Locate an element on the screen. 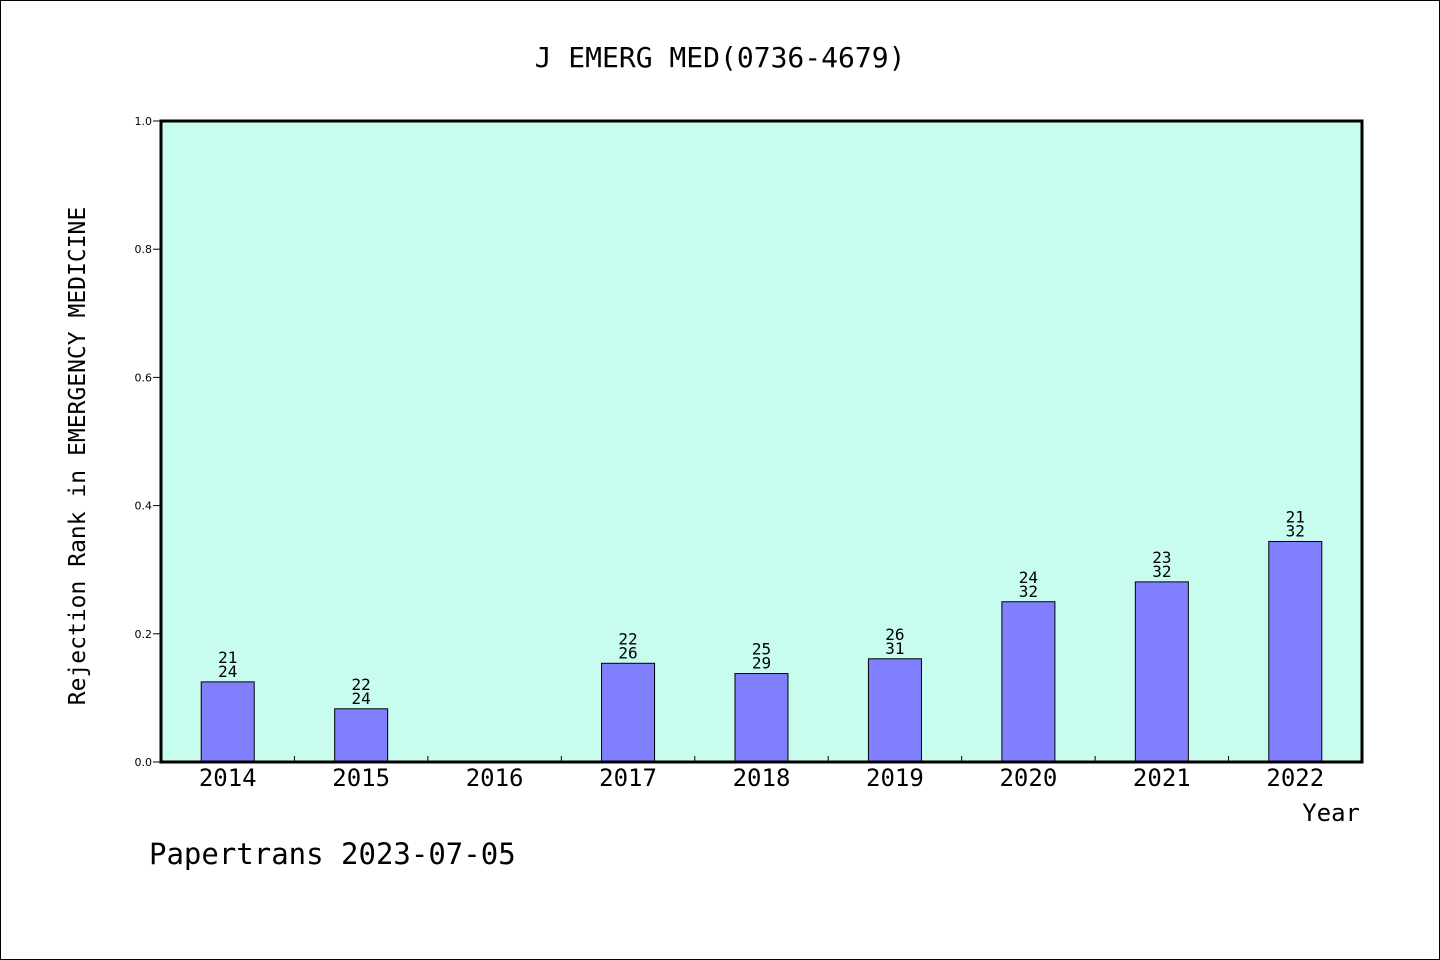 Image resolution: width=1440 pixels, height=960 pixels. footer-watermark: Papertrans 2023-07-05 is located at coordinates (332, 854).